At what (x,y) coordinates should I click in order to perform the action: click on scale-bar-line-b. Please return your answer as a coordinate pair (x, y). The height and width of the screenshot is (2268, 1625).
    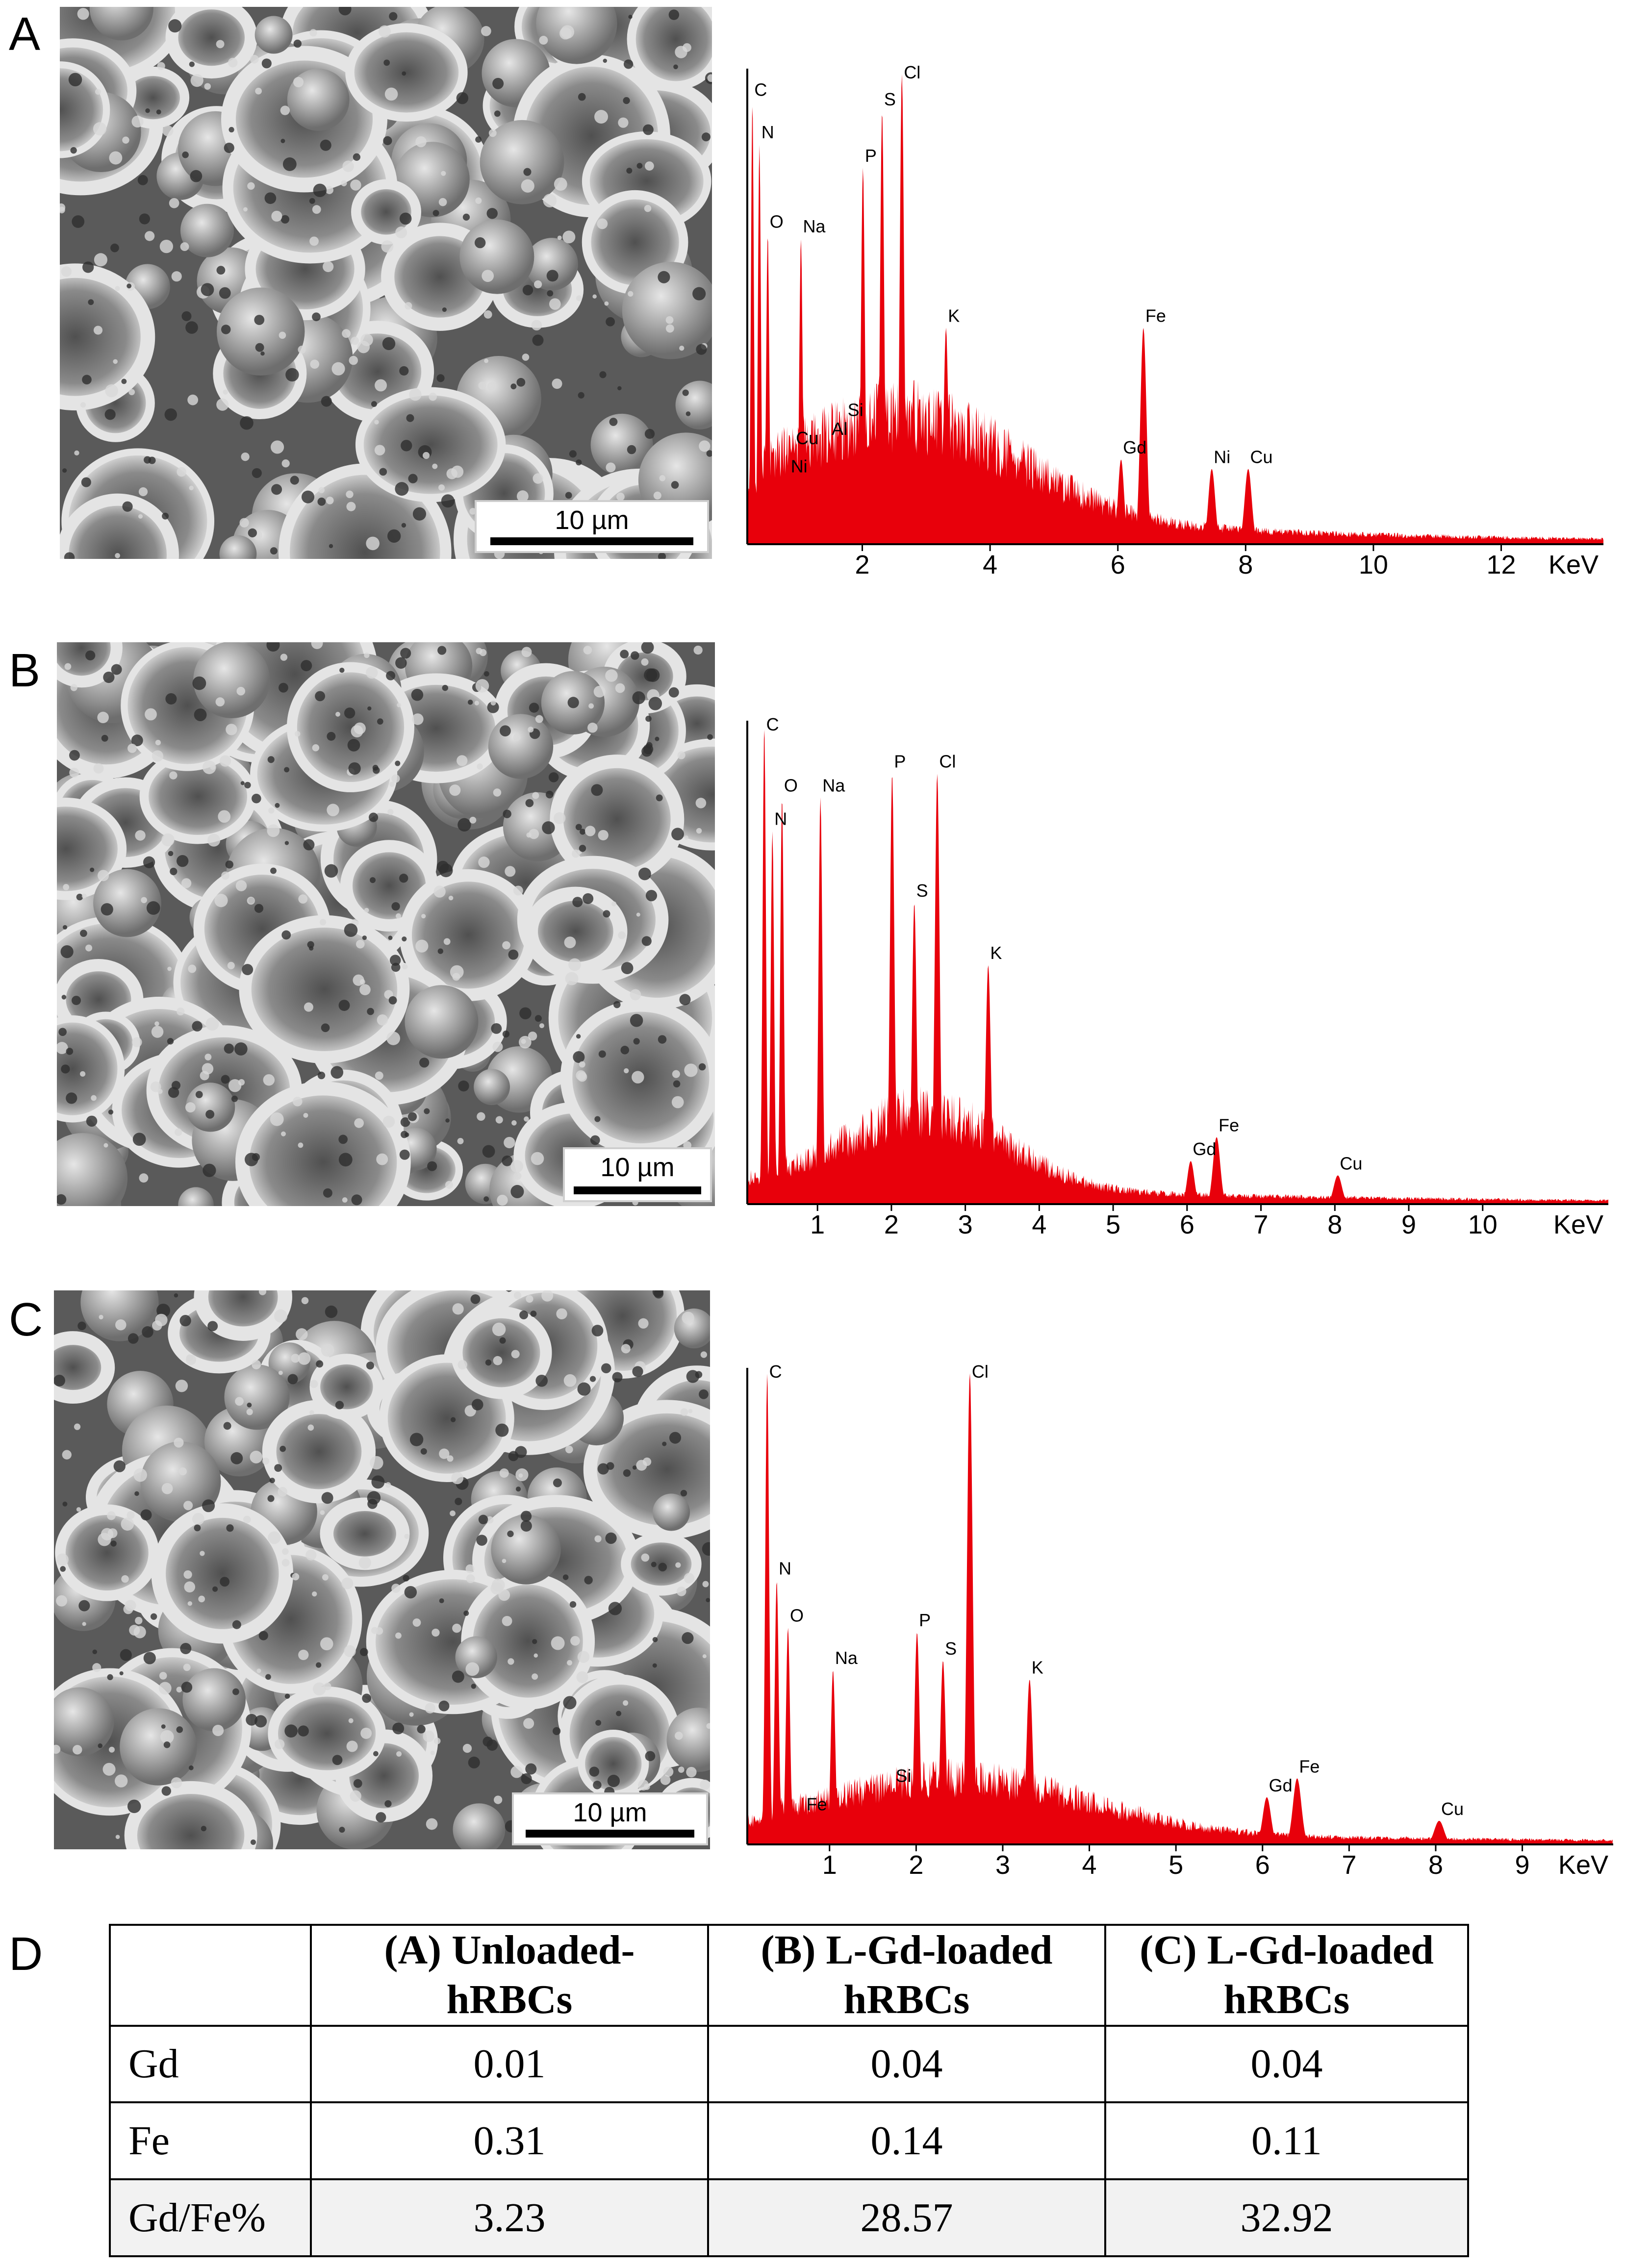
    Looking at the image, I should click on (637, 1190).